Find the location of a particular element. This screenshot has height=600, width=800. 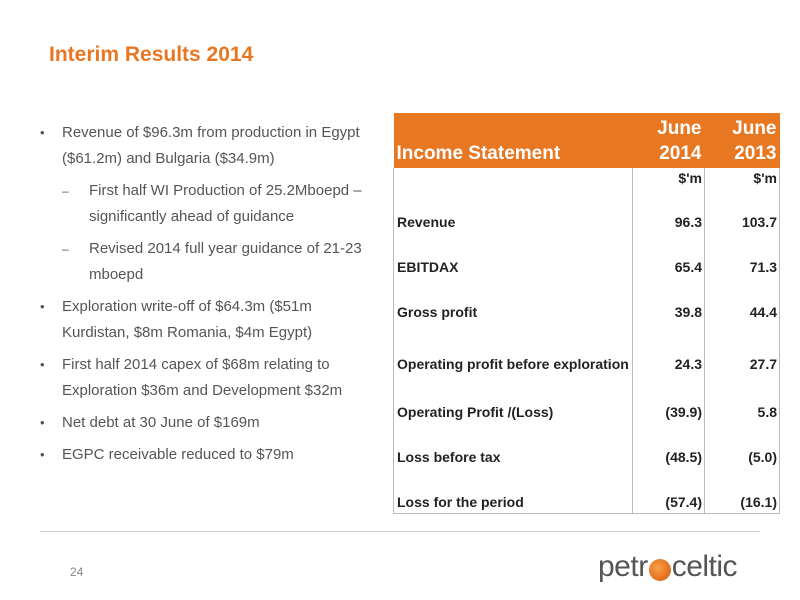

logo-sun-icon is located at coordinates (659, 570).